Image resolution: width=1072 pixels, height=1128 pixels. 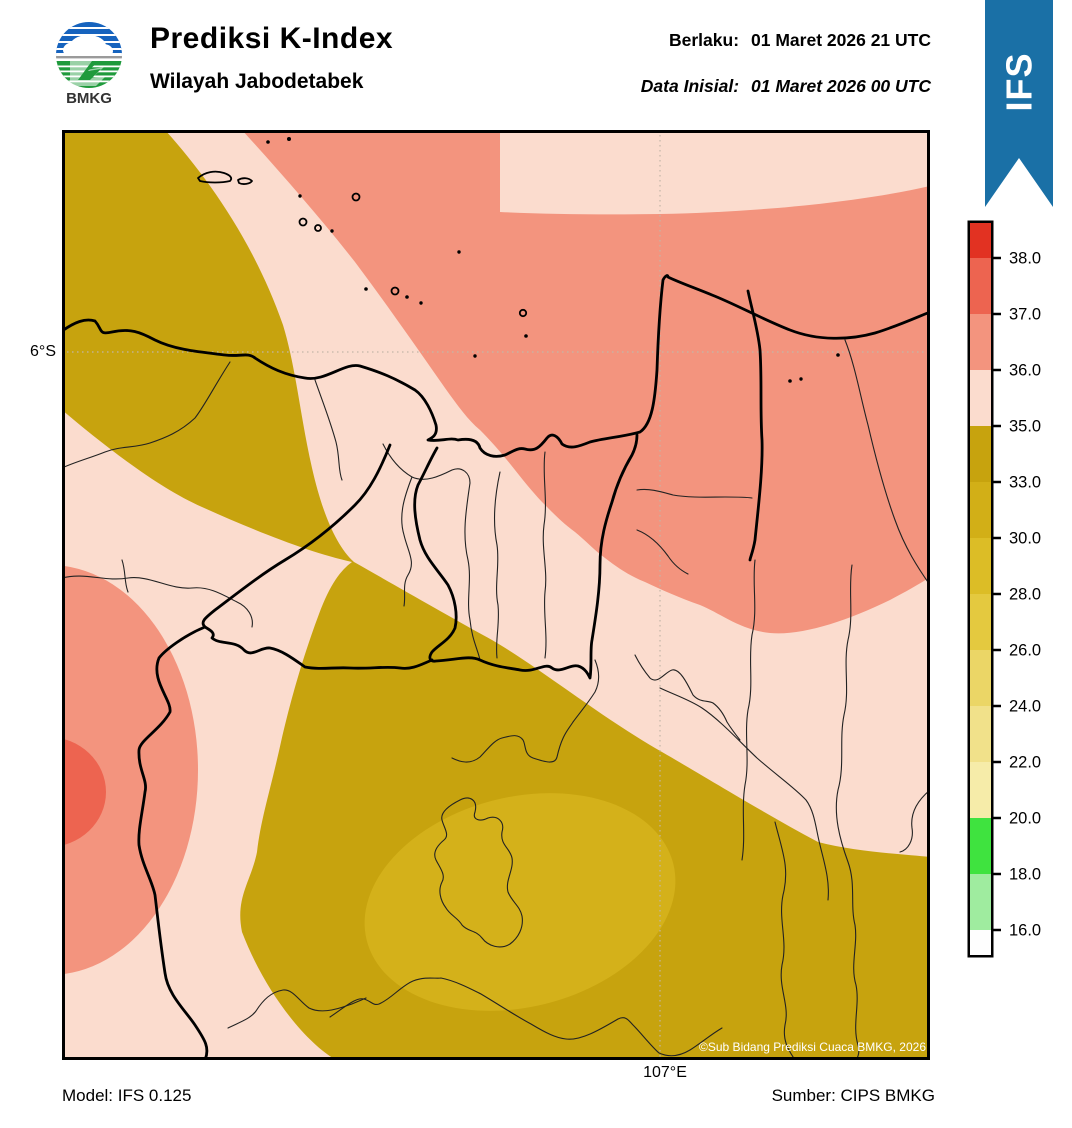 What do you see at coordinates (89, 55) in the screenshot?
I see `bmkg-logo-globe` at bounding box center [89, 55].